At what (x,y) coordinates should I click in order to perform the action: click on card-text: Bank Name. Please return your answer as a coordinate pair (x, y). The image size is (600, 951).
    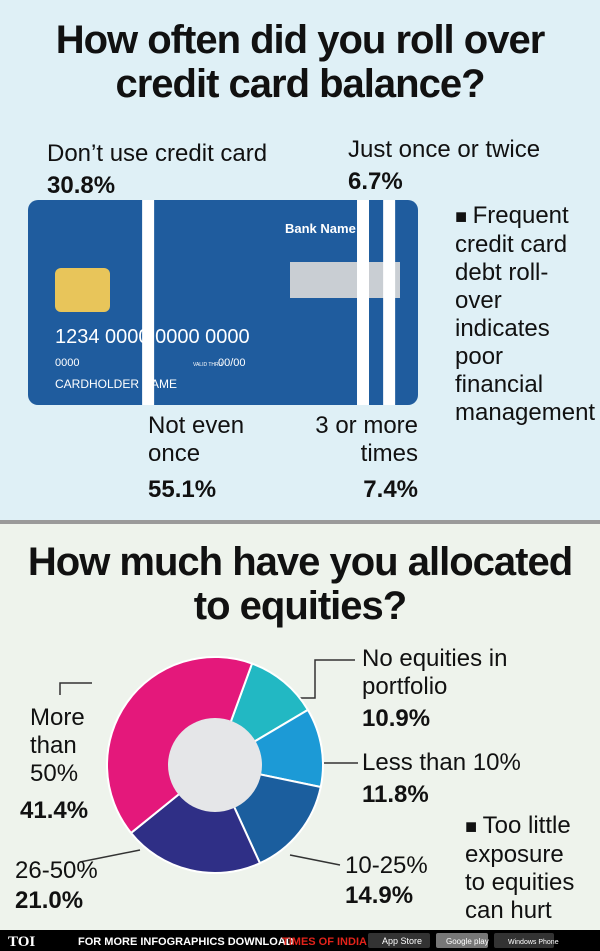
    Looking at the image, I should click on (320, 228).